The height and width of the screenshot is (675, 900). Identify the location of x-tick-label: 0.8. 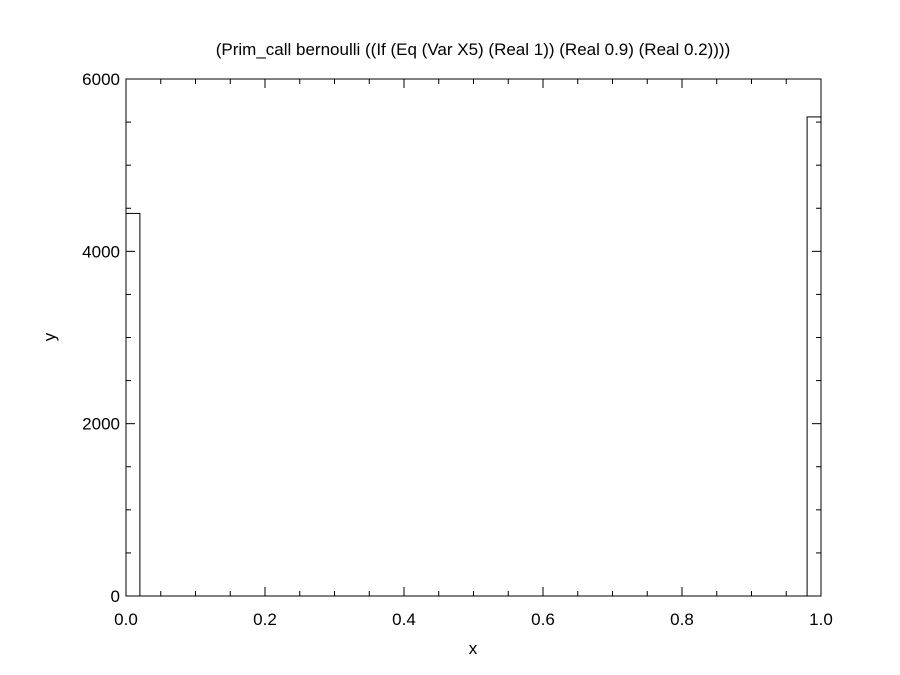
(682, 619).